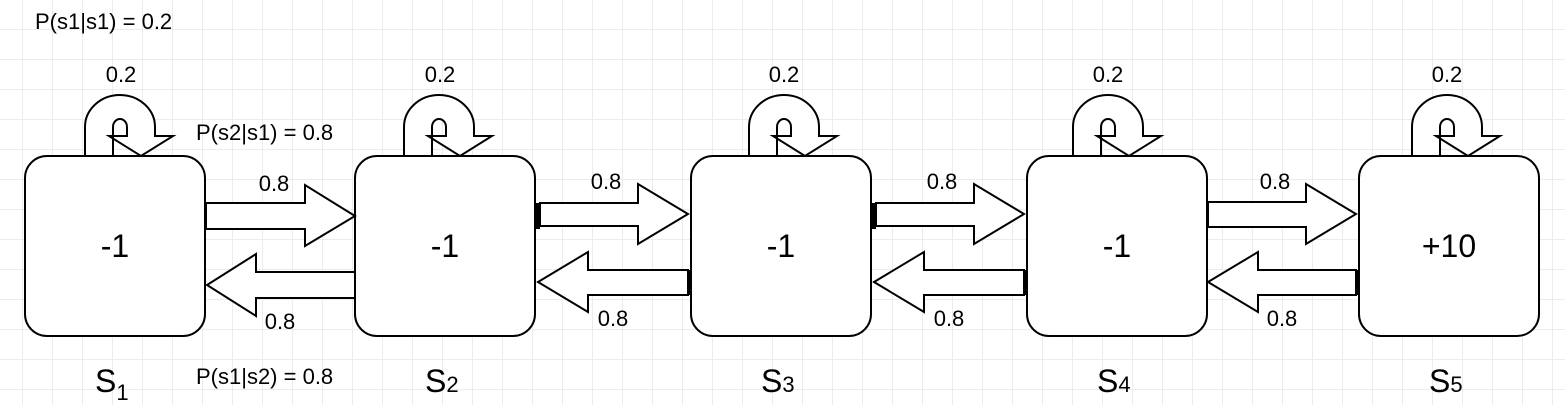  Describe the element at coordinates (1282, 318) in the screenshot. I see `backward-prob-s5-s4: 0.8` at that location.